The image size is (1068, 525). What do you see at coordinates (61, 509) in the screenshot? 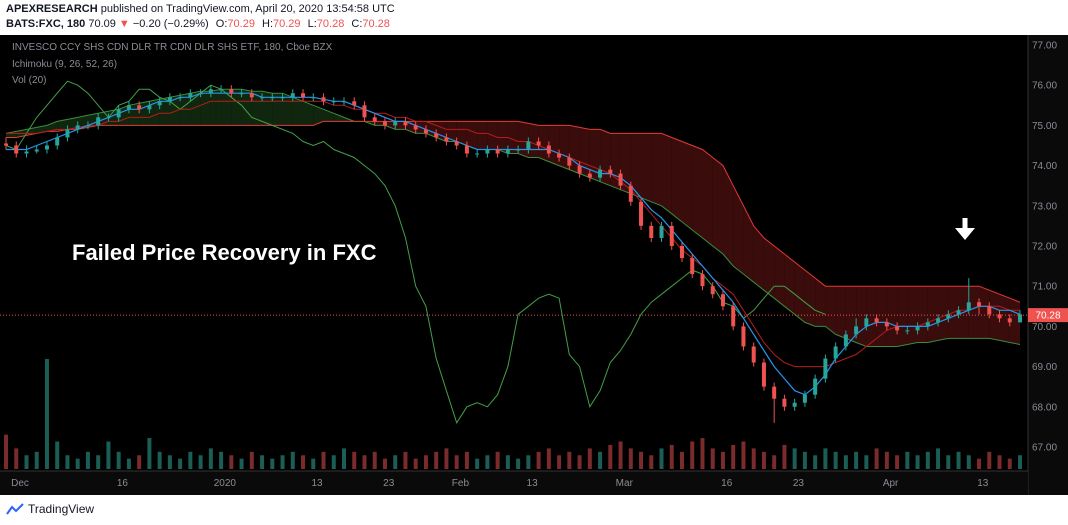
I see `footer-brand: TradingView` at bounding box center [61, 509].